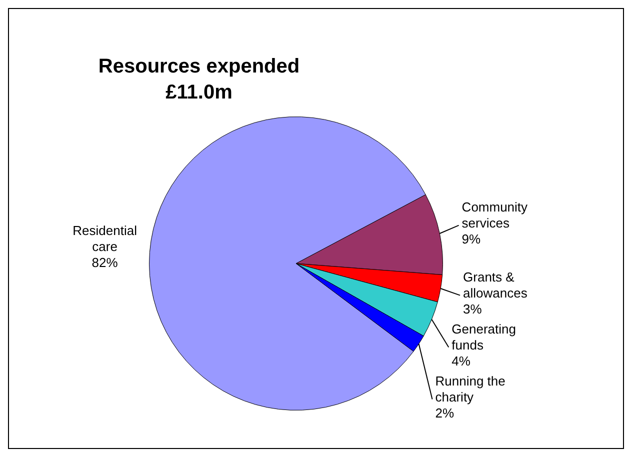 This screenshot has width=632, height=457. Describe the element at coordinates (484, 336) in the screenshot. I see `slice-label: Generating funds` at that location.